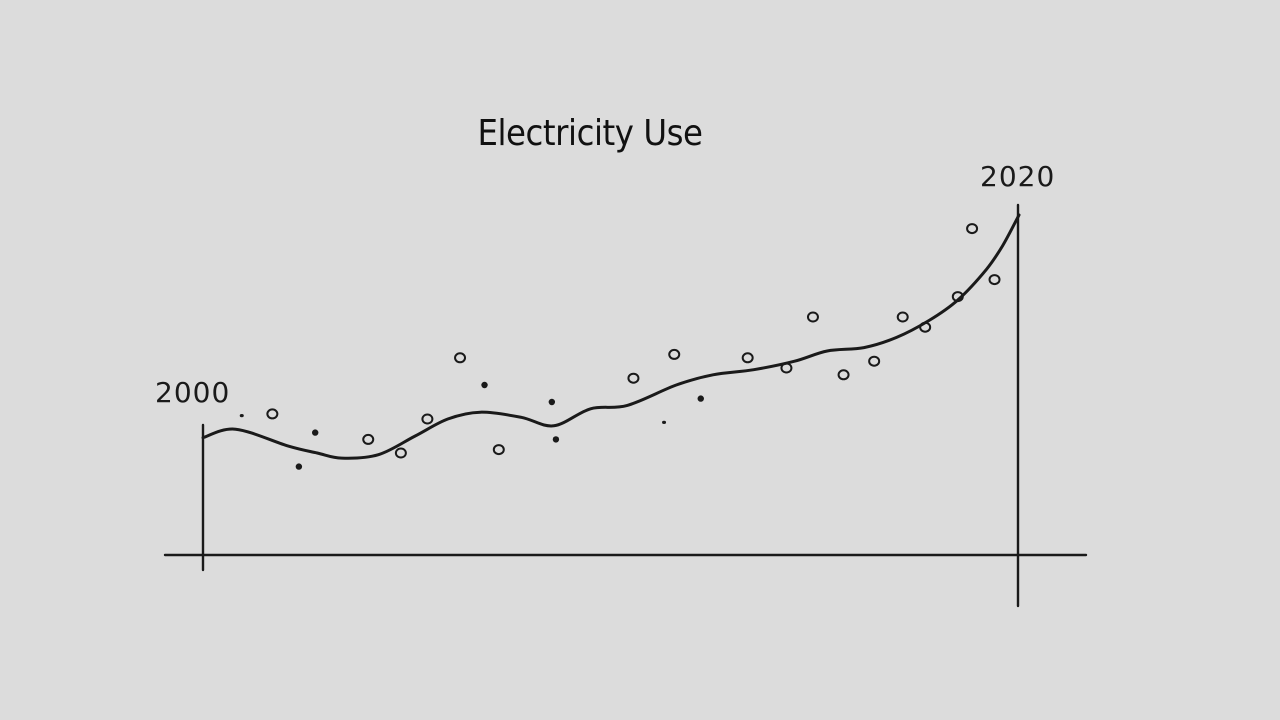 The height and width of the screenshot is (720, 1280). I want to click on x-tick-label-end: 2020, so click(1017, 176).